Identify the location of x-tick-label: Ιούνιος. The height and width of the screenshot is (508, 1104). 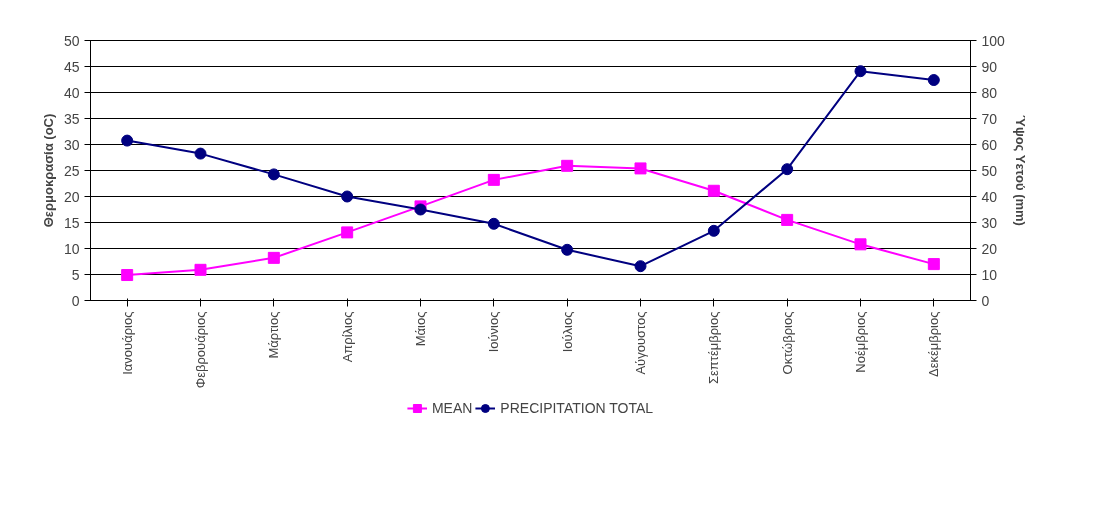
(494, 332).